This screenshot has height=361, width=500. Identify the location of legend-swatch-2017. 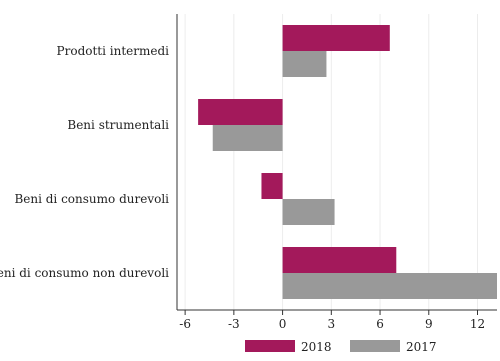
(375, 346).